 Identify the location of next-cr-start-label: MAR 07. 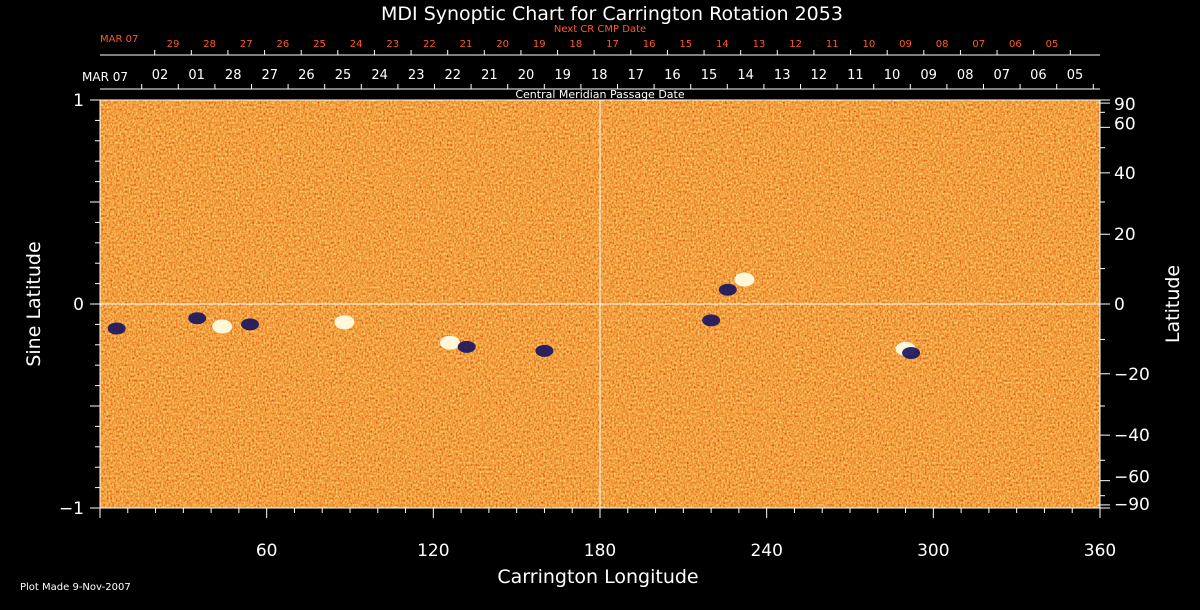
(119, 39).